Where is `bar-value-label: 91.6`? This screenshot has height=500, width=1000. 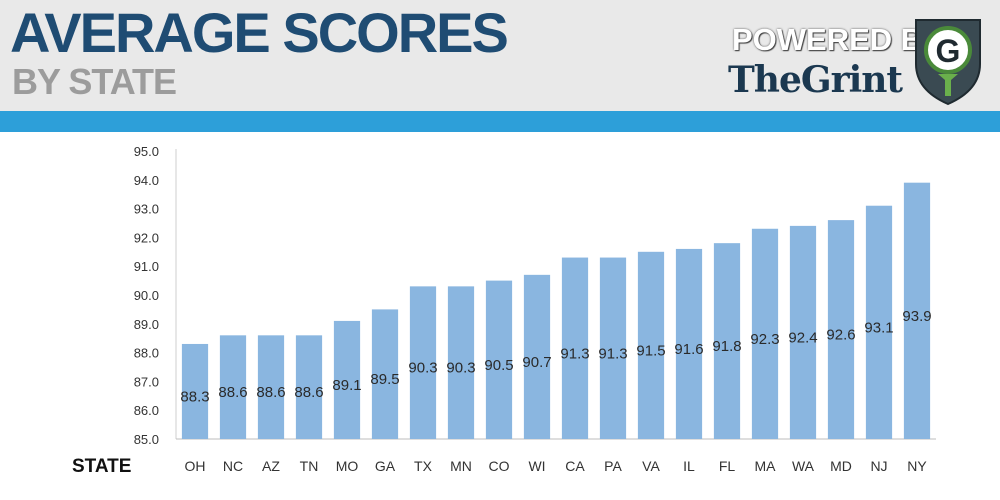
bar-value-label: 91.6 is located at coordinates (688, 349).